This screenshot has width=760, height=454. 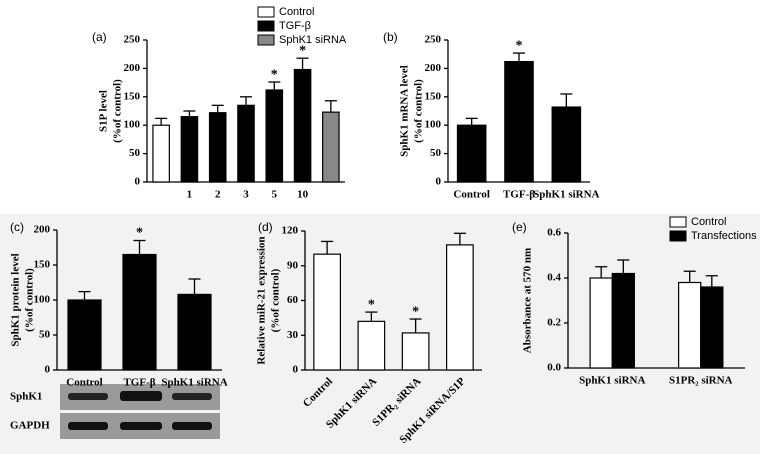 What do you see at coordinates (290, 231) in the screenshot?
I see `y-tick-label: 120` at bounding box center [290, 231].